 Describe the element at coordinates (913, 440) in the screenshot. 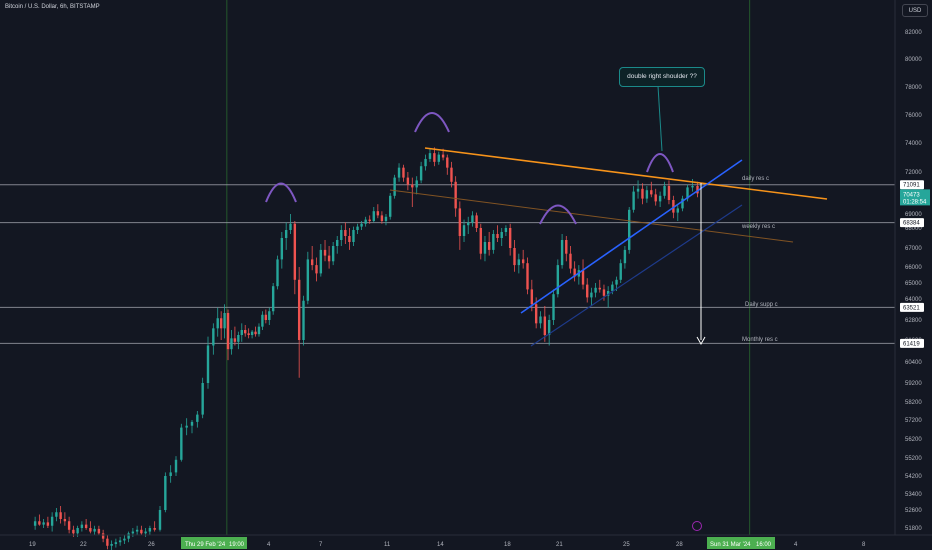

I see `price-tick-label: 56200` at that location.